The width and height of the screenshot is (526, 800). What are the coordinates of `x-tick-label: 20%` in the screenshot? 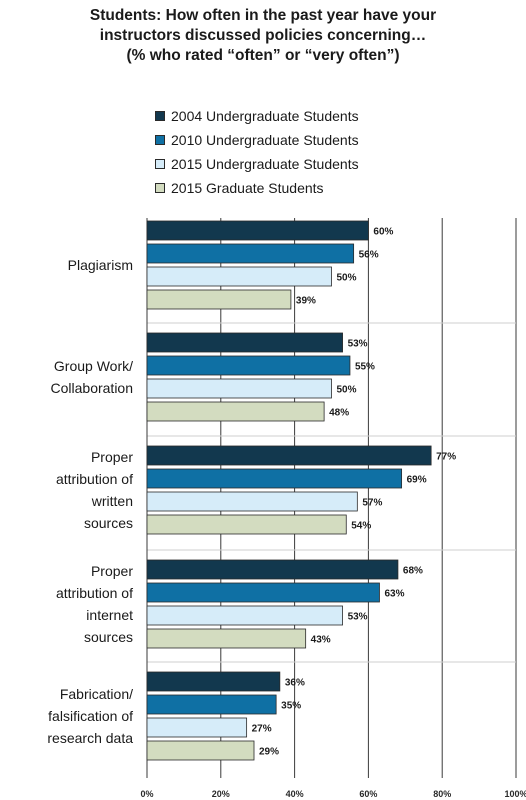 It's located at (221, 794).